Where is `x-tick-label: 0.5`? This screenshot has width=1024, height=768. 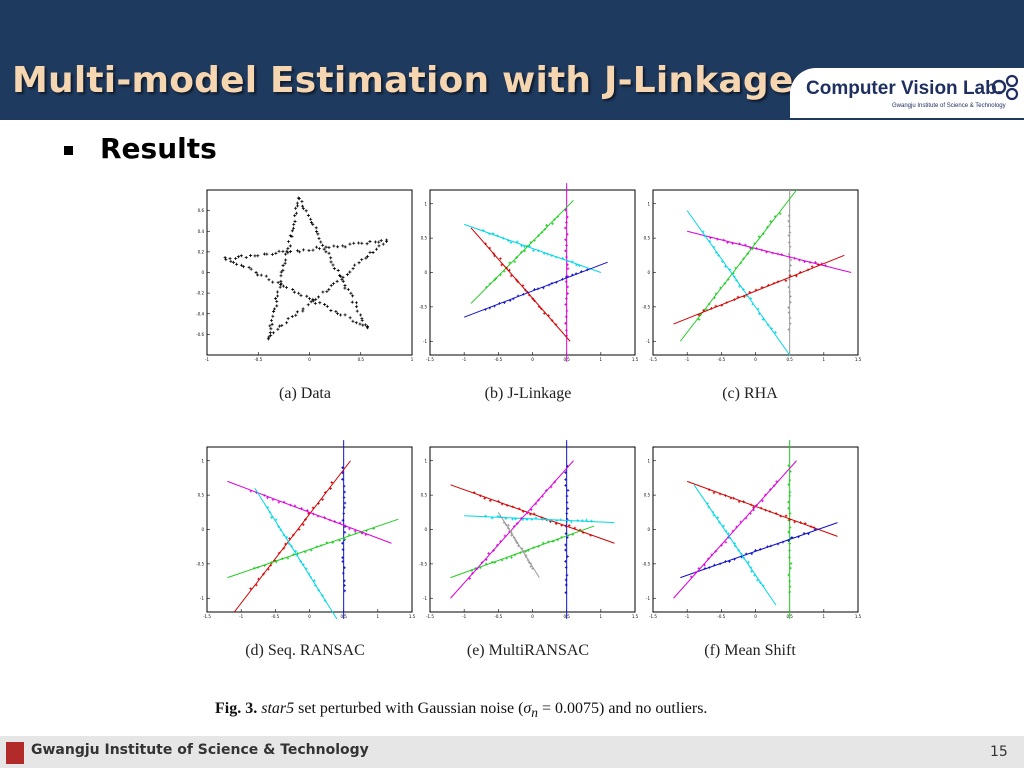
x-tick-label: 0.5 is located at coordinates (789, 359).